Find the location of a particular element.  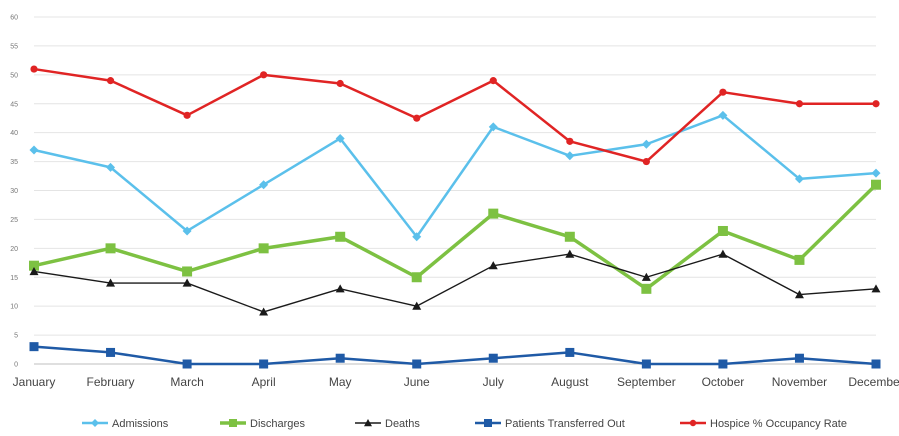

y-tick-label: 15 is located at coordinates (14, 278).